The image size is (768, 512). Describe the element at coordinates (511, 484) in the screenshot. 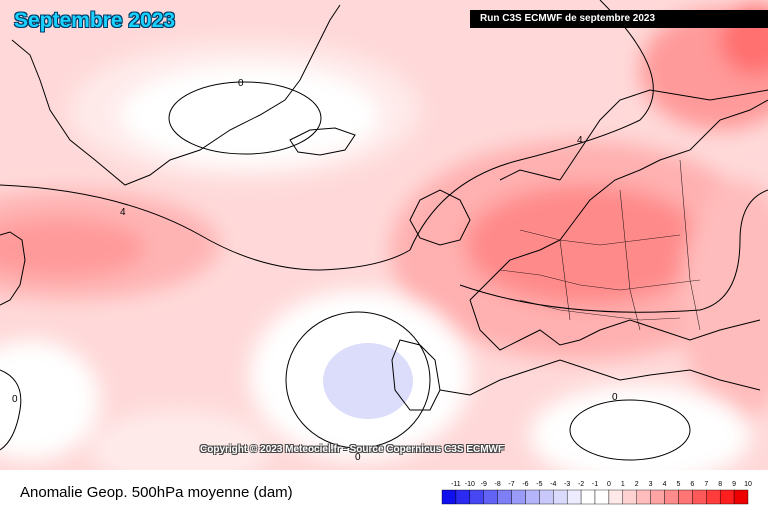

I see `legend-tick: -7` at that location.